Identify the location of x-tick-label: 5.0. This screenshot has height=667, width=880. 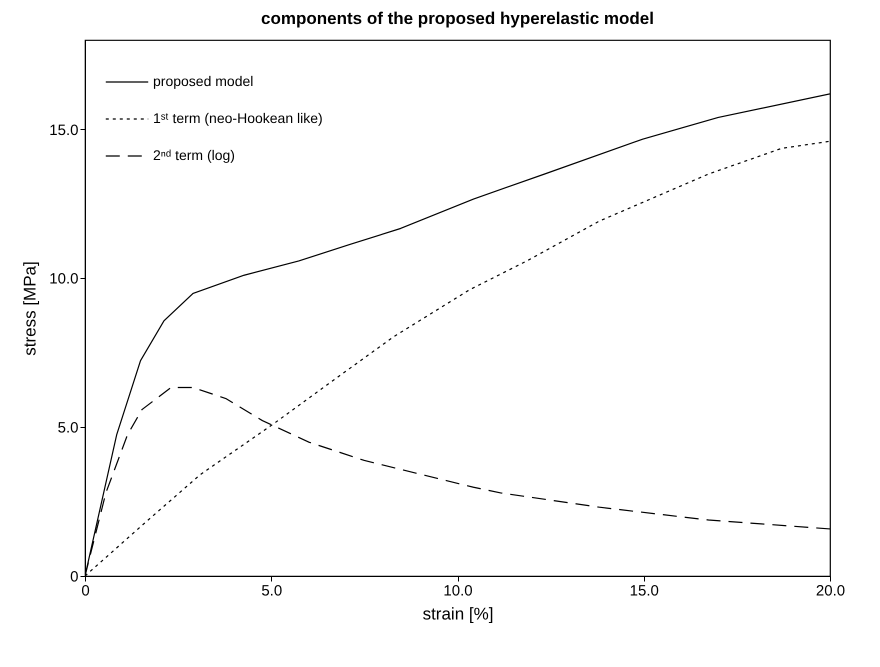
(271, 591).